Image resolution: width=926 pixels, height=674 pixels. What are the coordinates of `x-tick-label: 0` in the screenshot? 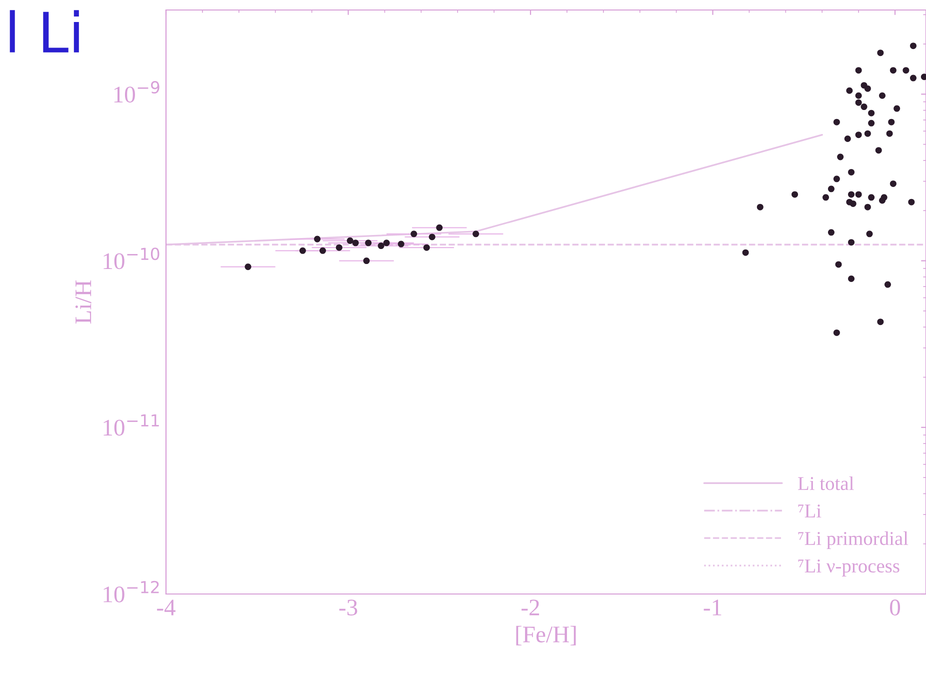 It's located at (895, 608).